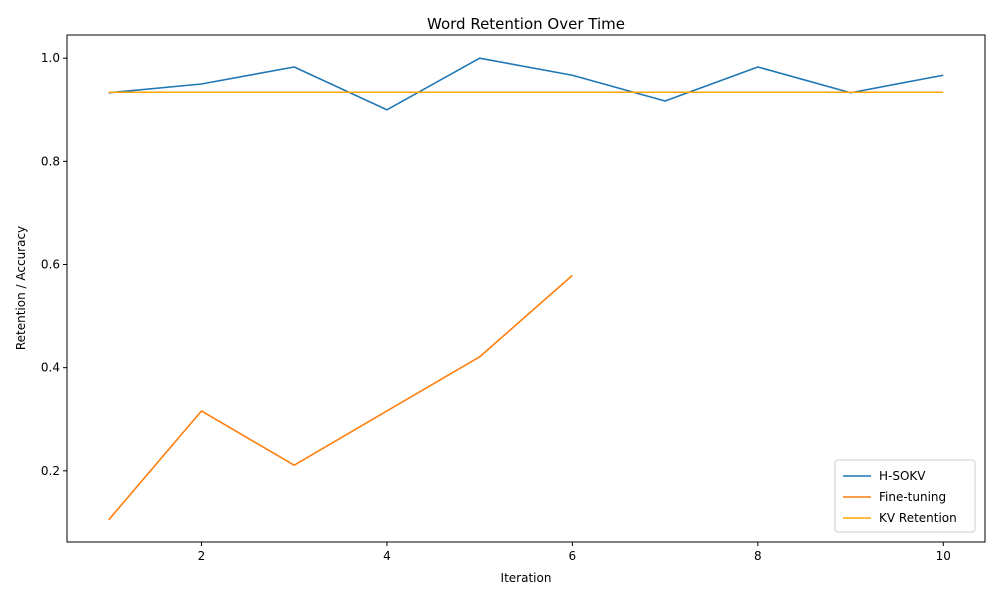  What do you see at coordinates (387, 556) in the screenshot?
I see `x-tick-label: 4` at bounding box center [387, 556].